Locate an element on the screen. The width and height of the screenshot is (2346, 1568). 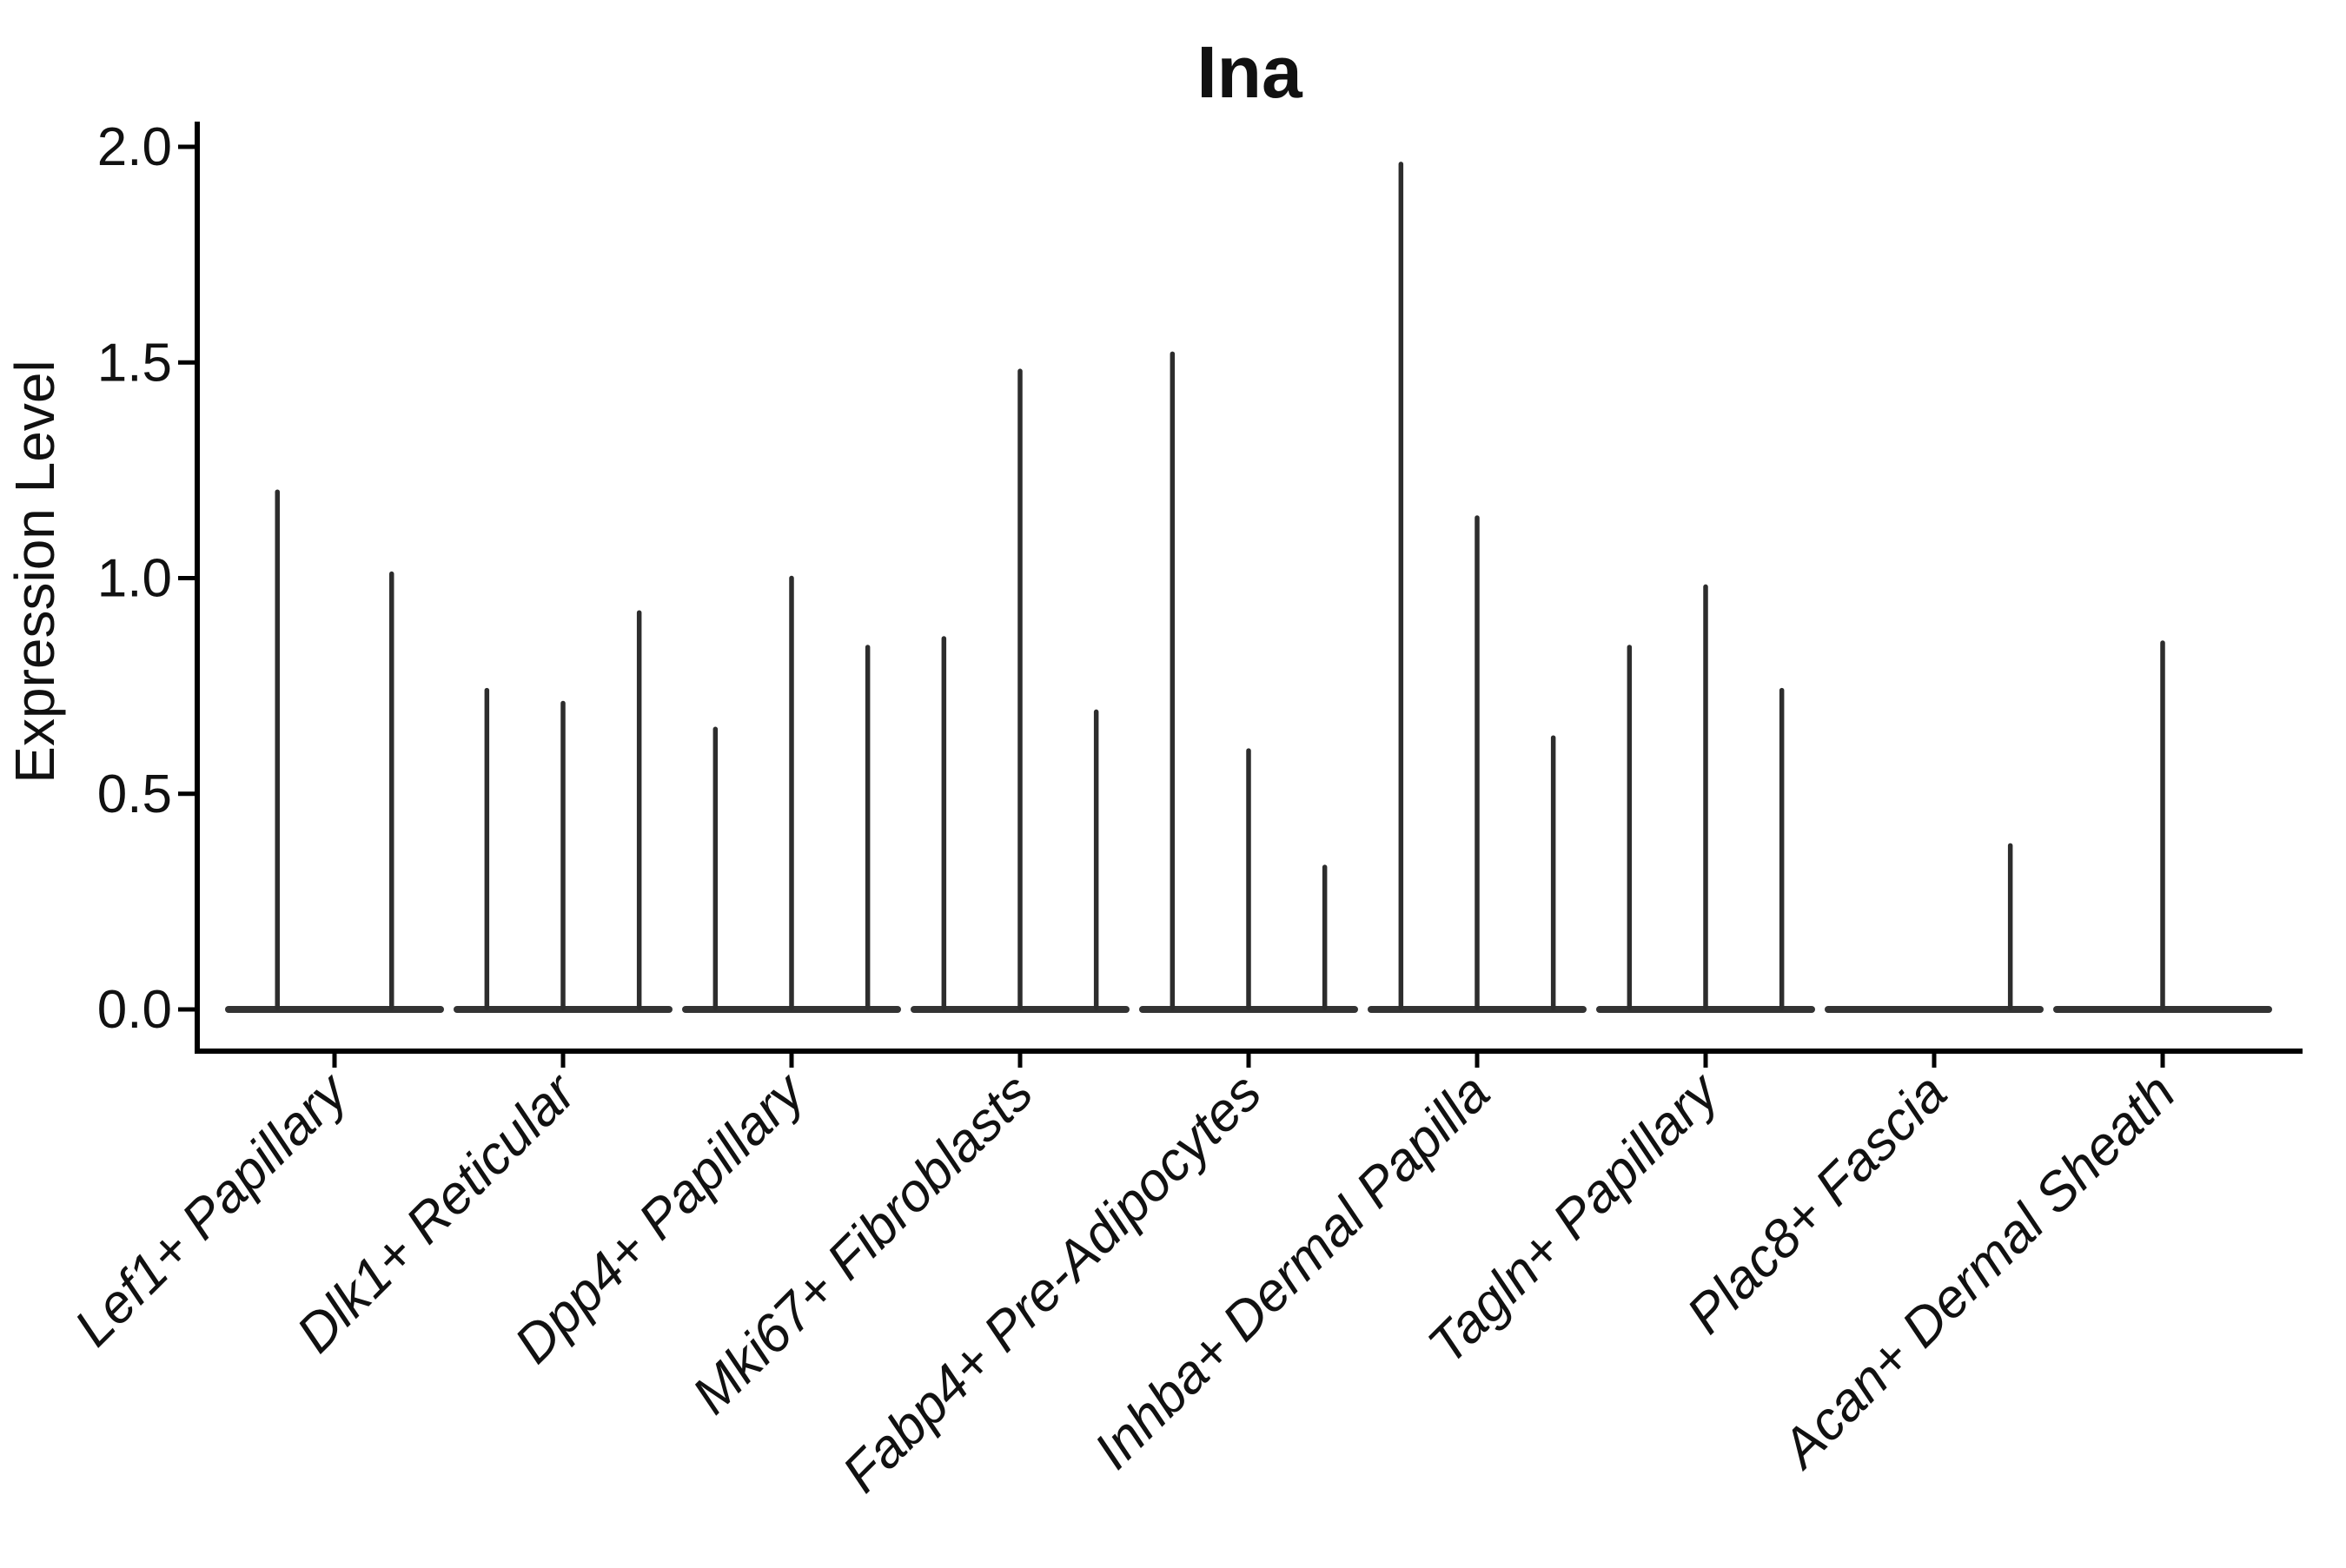
y-tick-label: 1.0 is located at coordinates (134, 579).